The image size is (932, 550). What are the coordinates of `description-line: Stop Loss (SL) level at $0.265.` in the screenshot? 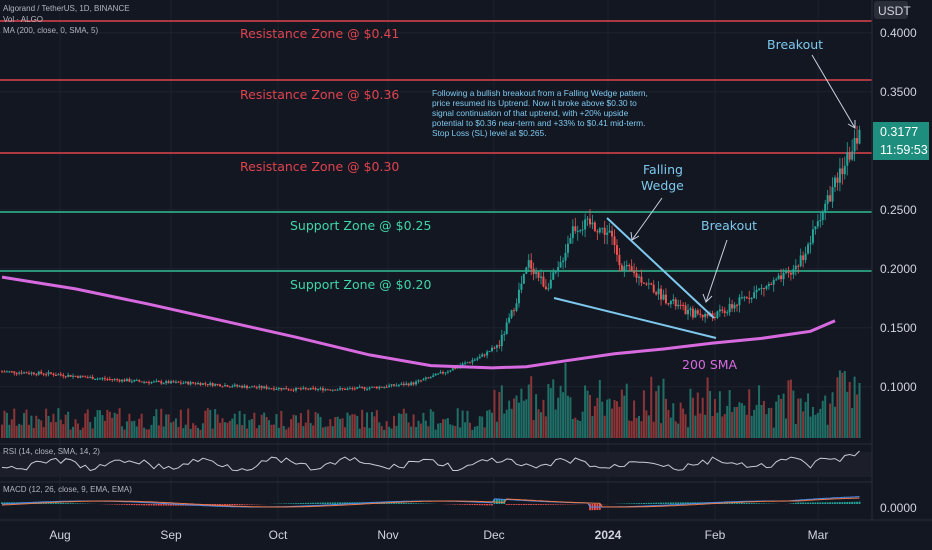 It's located at (489, 133).